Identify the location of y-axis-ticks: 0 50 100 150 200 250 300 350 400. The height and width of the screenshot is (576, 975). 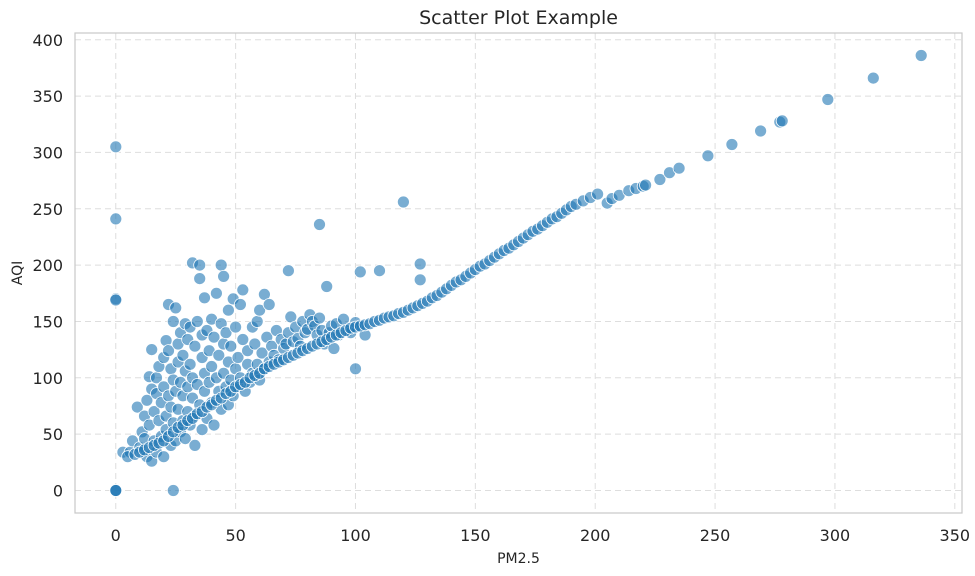
(47, 266).